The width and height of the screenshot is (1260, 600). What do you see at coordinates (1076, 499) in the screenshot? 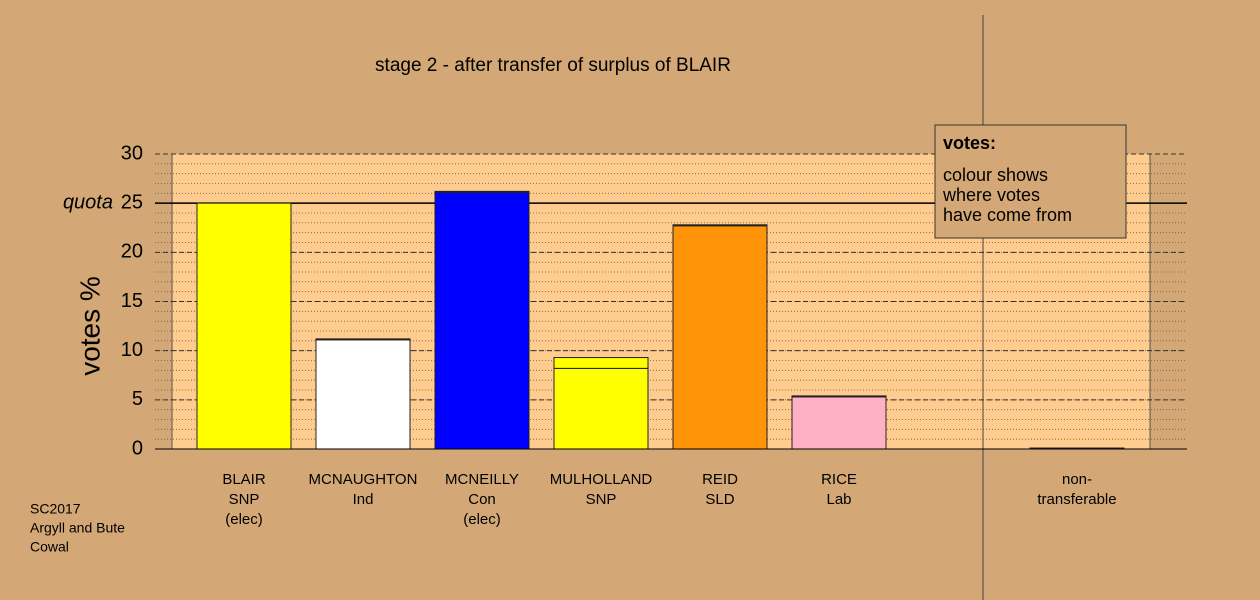
I see `x-tick-label: transferable` at bounding box center [1076, 499].